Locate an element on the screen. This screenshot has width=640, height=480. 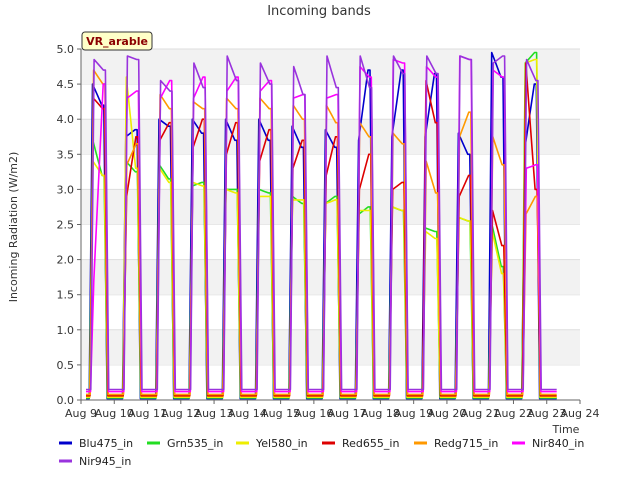
y-tick-label: 5.0 is located at coordinates (66, 49).